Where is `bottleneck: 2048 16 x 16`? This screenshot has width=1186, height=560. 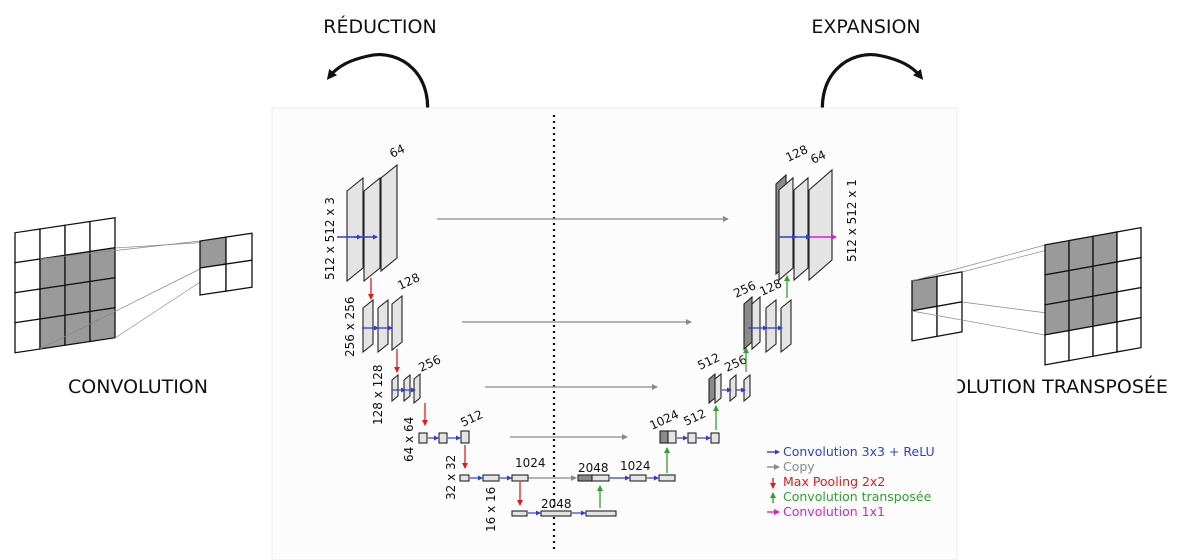 bottleneck: 2048 16 x 16 is located at coordinates (550, 508).